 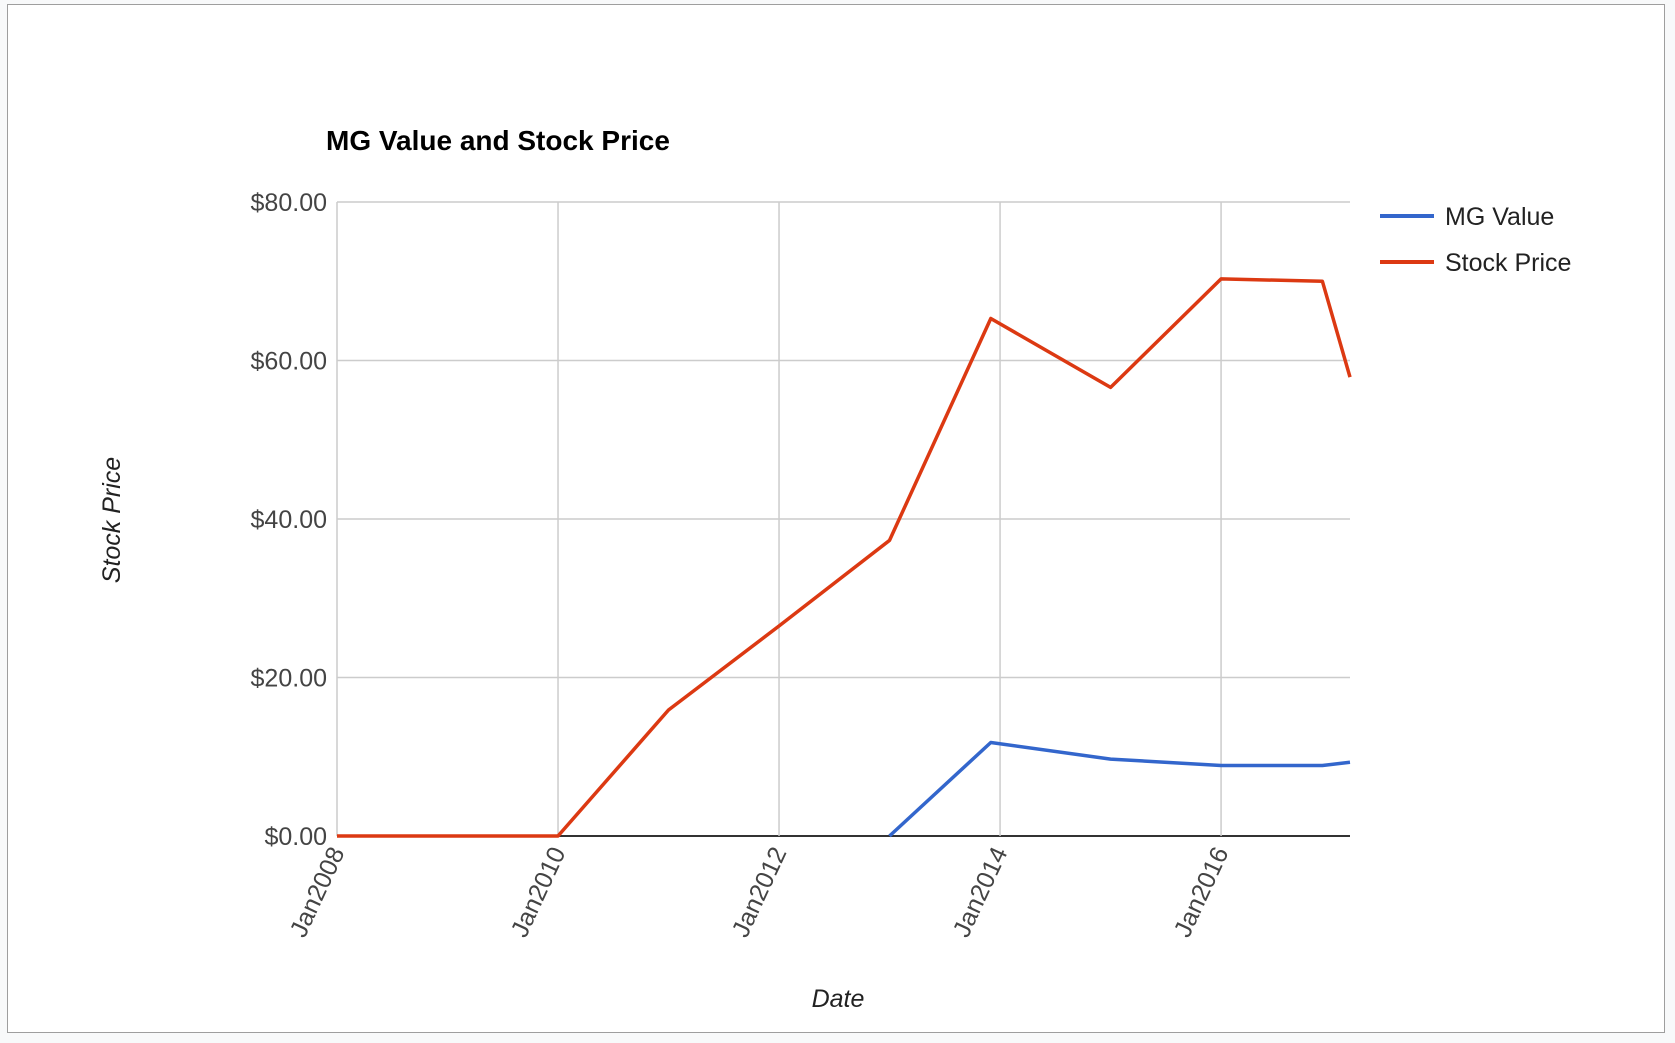 I want to click on x-axis-title: Date, so click(x=838, y=999).